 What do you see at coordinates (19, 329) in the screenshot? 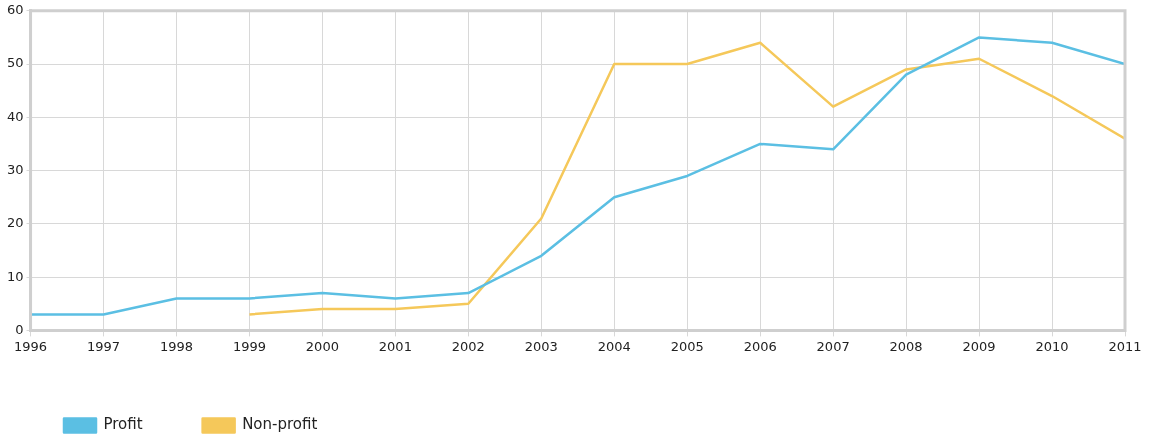
I see `y-tick-label: 0` at bounding box center [19, 329].